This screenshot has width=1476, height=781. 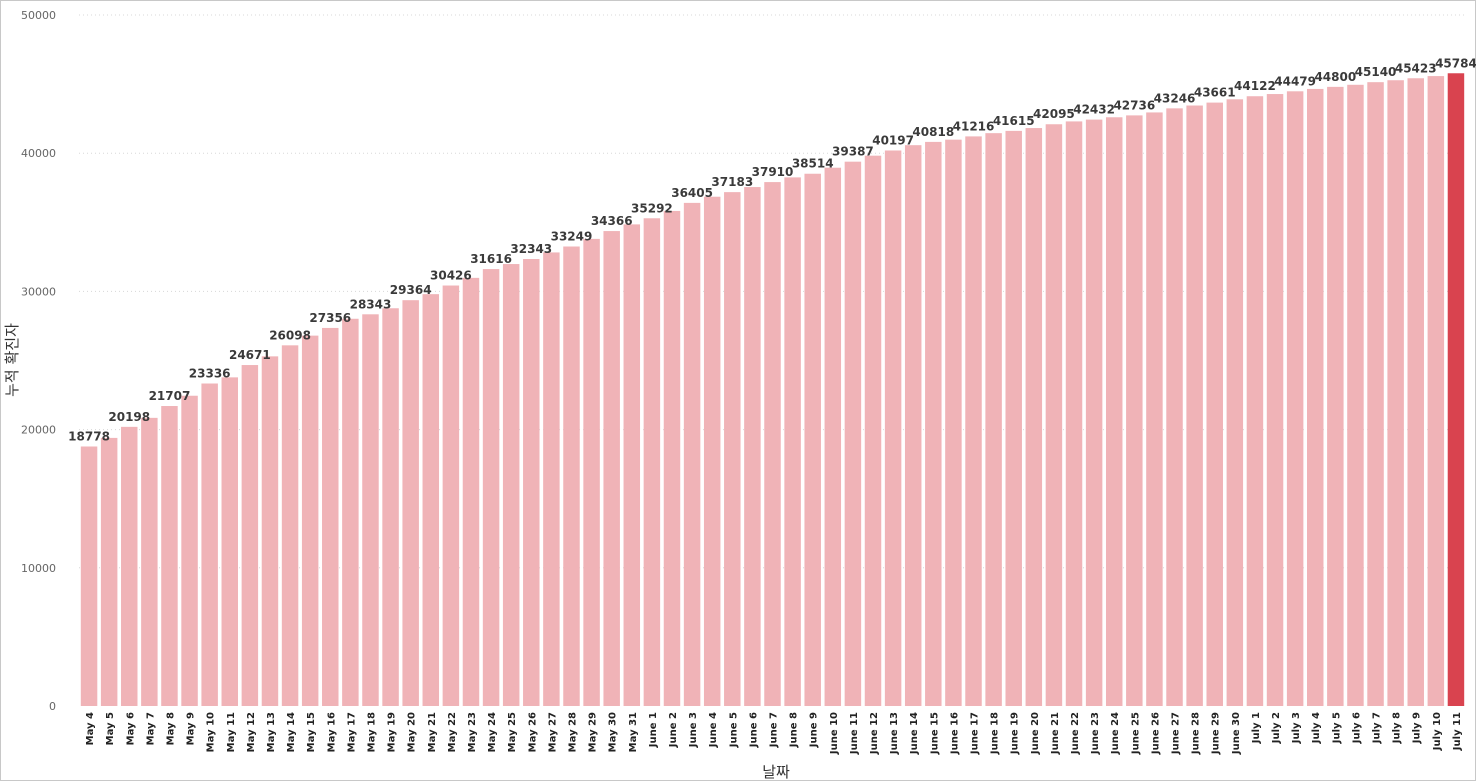 I want to click on data-label: 18778, so click(x=89, y=436).